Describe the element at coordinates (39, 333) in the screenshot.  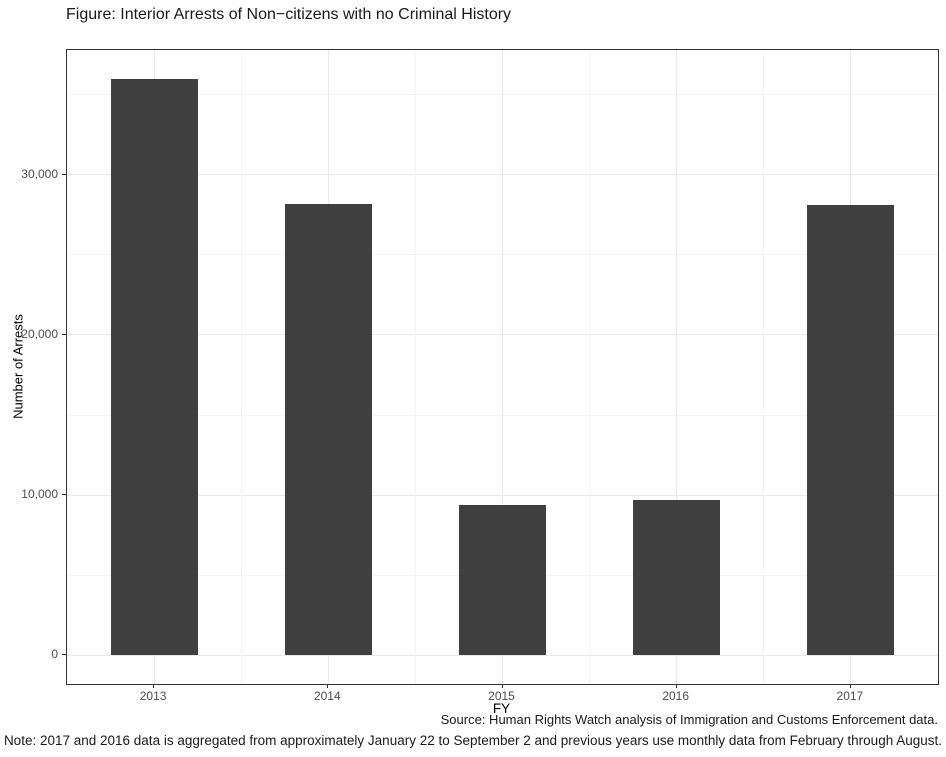
I see `y-tick-label: 20,000` at that location.